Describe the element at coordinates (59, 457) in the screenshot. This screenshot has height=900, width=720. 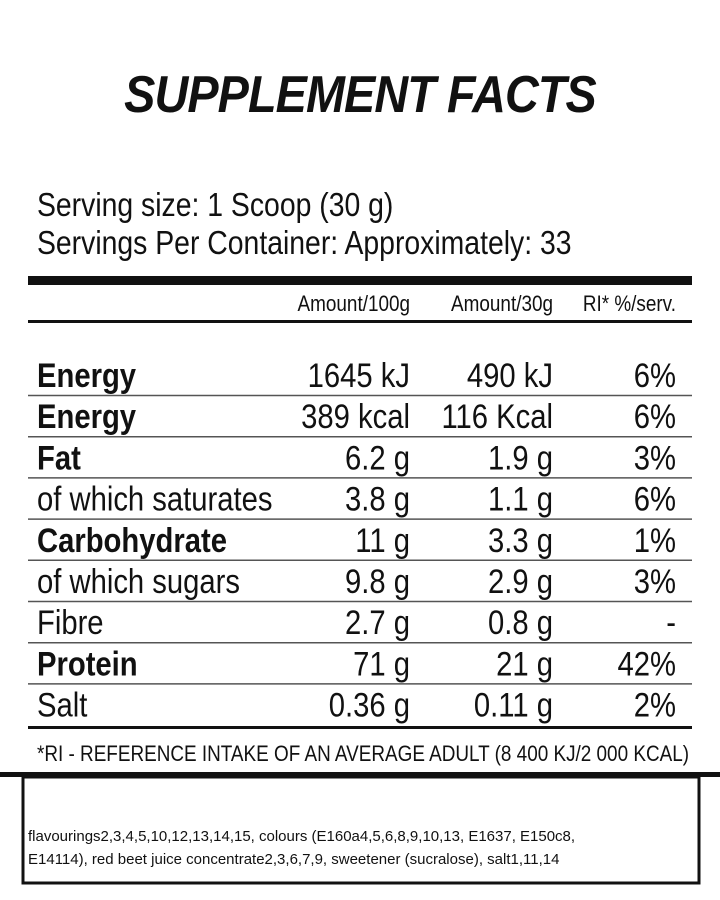
I see `nutrient-name: Fat` at that location.